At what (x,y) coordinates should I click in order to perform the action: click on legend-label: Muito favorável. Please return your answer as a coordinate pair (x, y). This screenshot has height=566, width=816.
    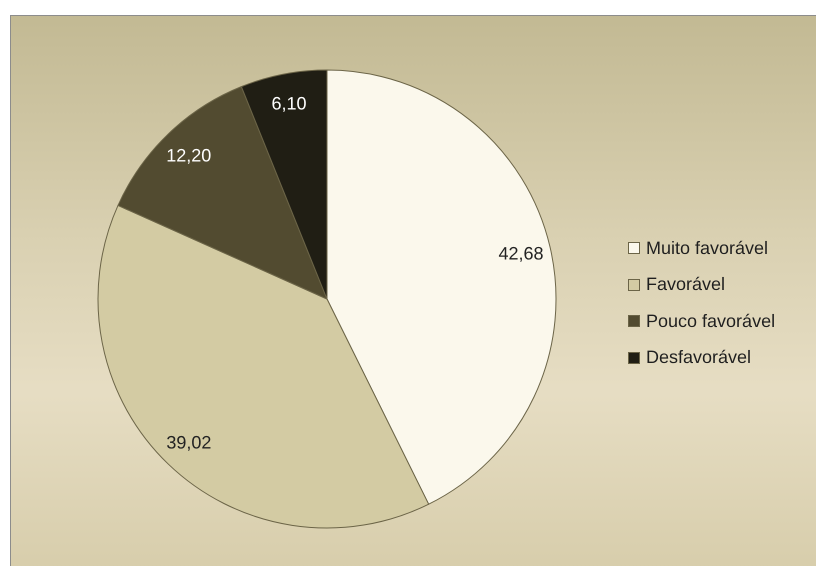
    Looking at the image, I should click on (707, 248).